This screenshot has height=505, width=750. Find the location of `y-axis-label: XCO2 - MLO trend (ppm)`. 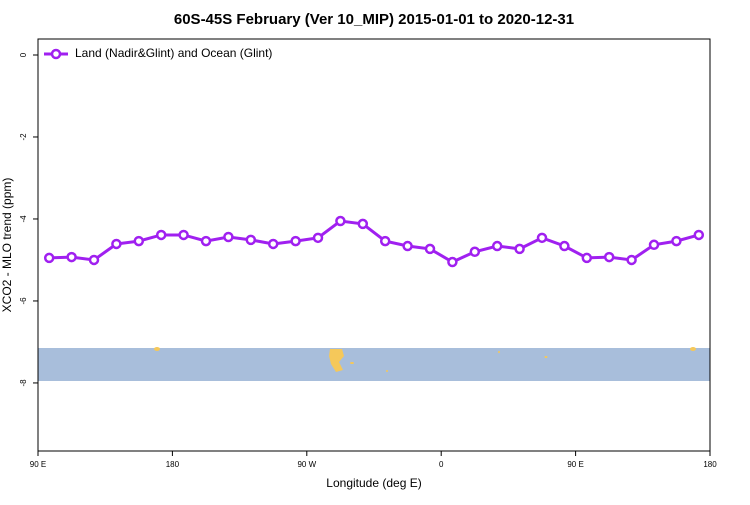

y-axis-label: XCO2 - MLO trend (ppm) is located at coordinates (7, 245).